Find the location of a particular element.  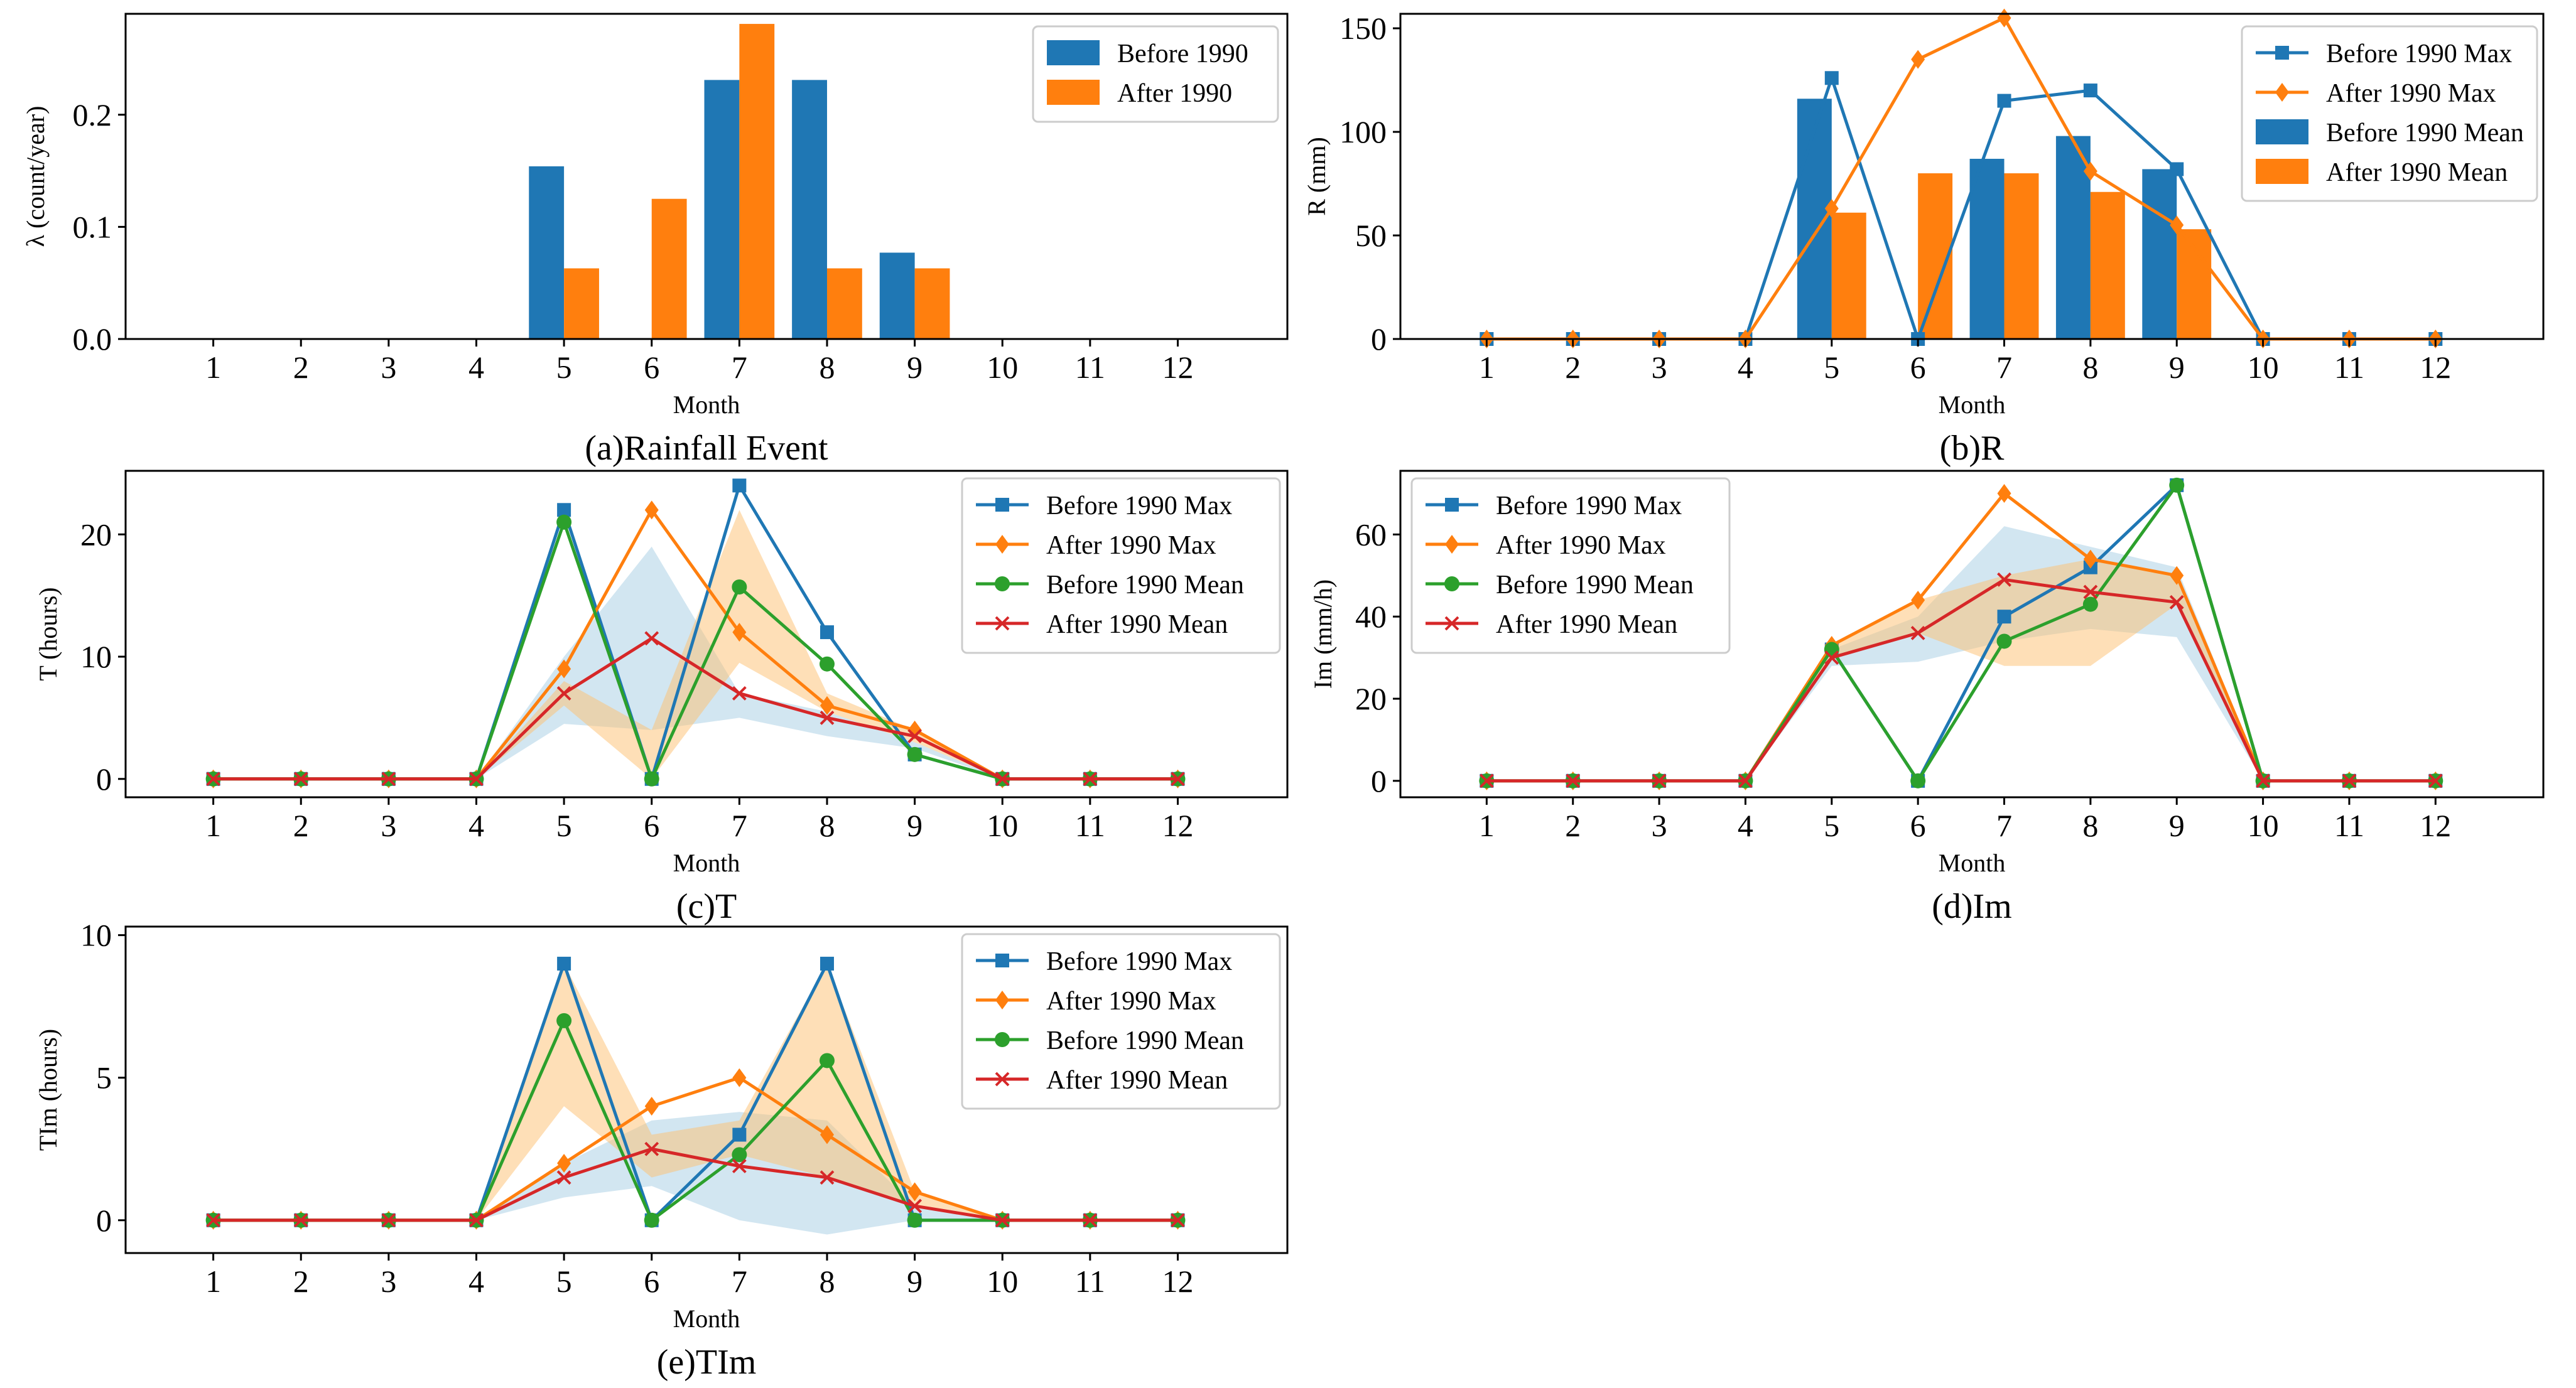

chart-c-xtick-label: 9 is located at coordinates (915, 825).